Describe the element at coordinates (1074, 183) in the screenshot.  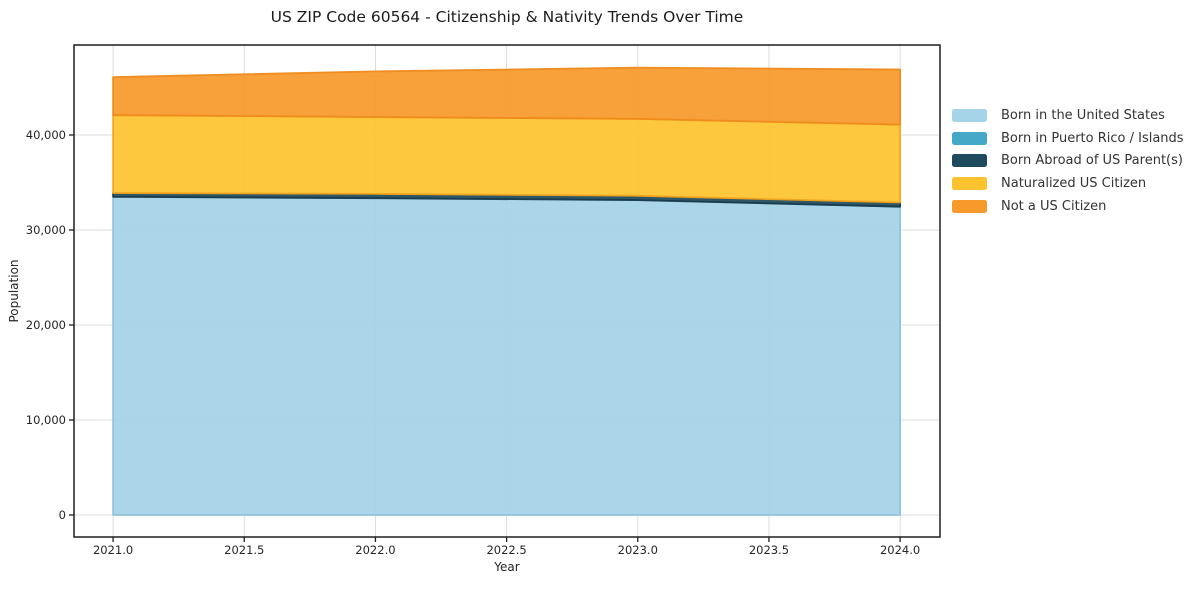
I see `legend-label: Naturalized US Citizen` at that location.